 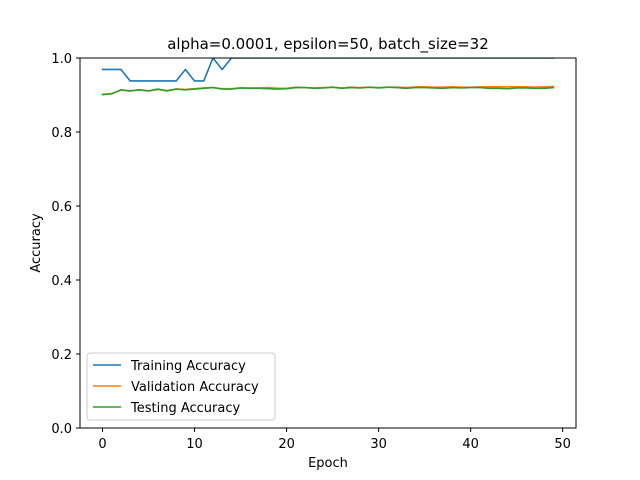 What do you see at coordinates (61, 59) in the screenshot?
I see `y-tick-label-5: 1.0` at bounding box center [61, 59].